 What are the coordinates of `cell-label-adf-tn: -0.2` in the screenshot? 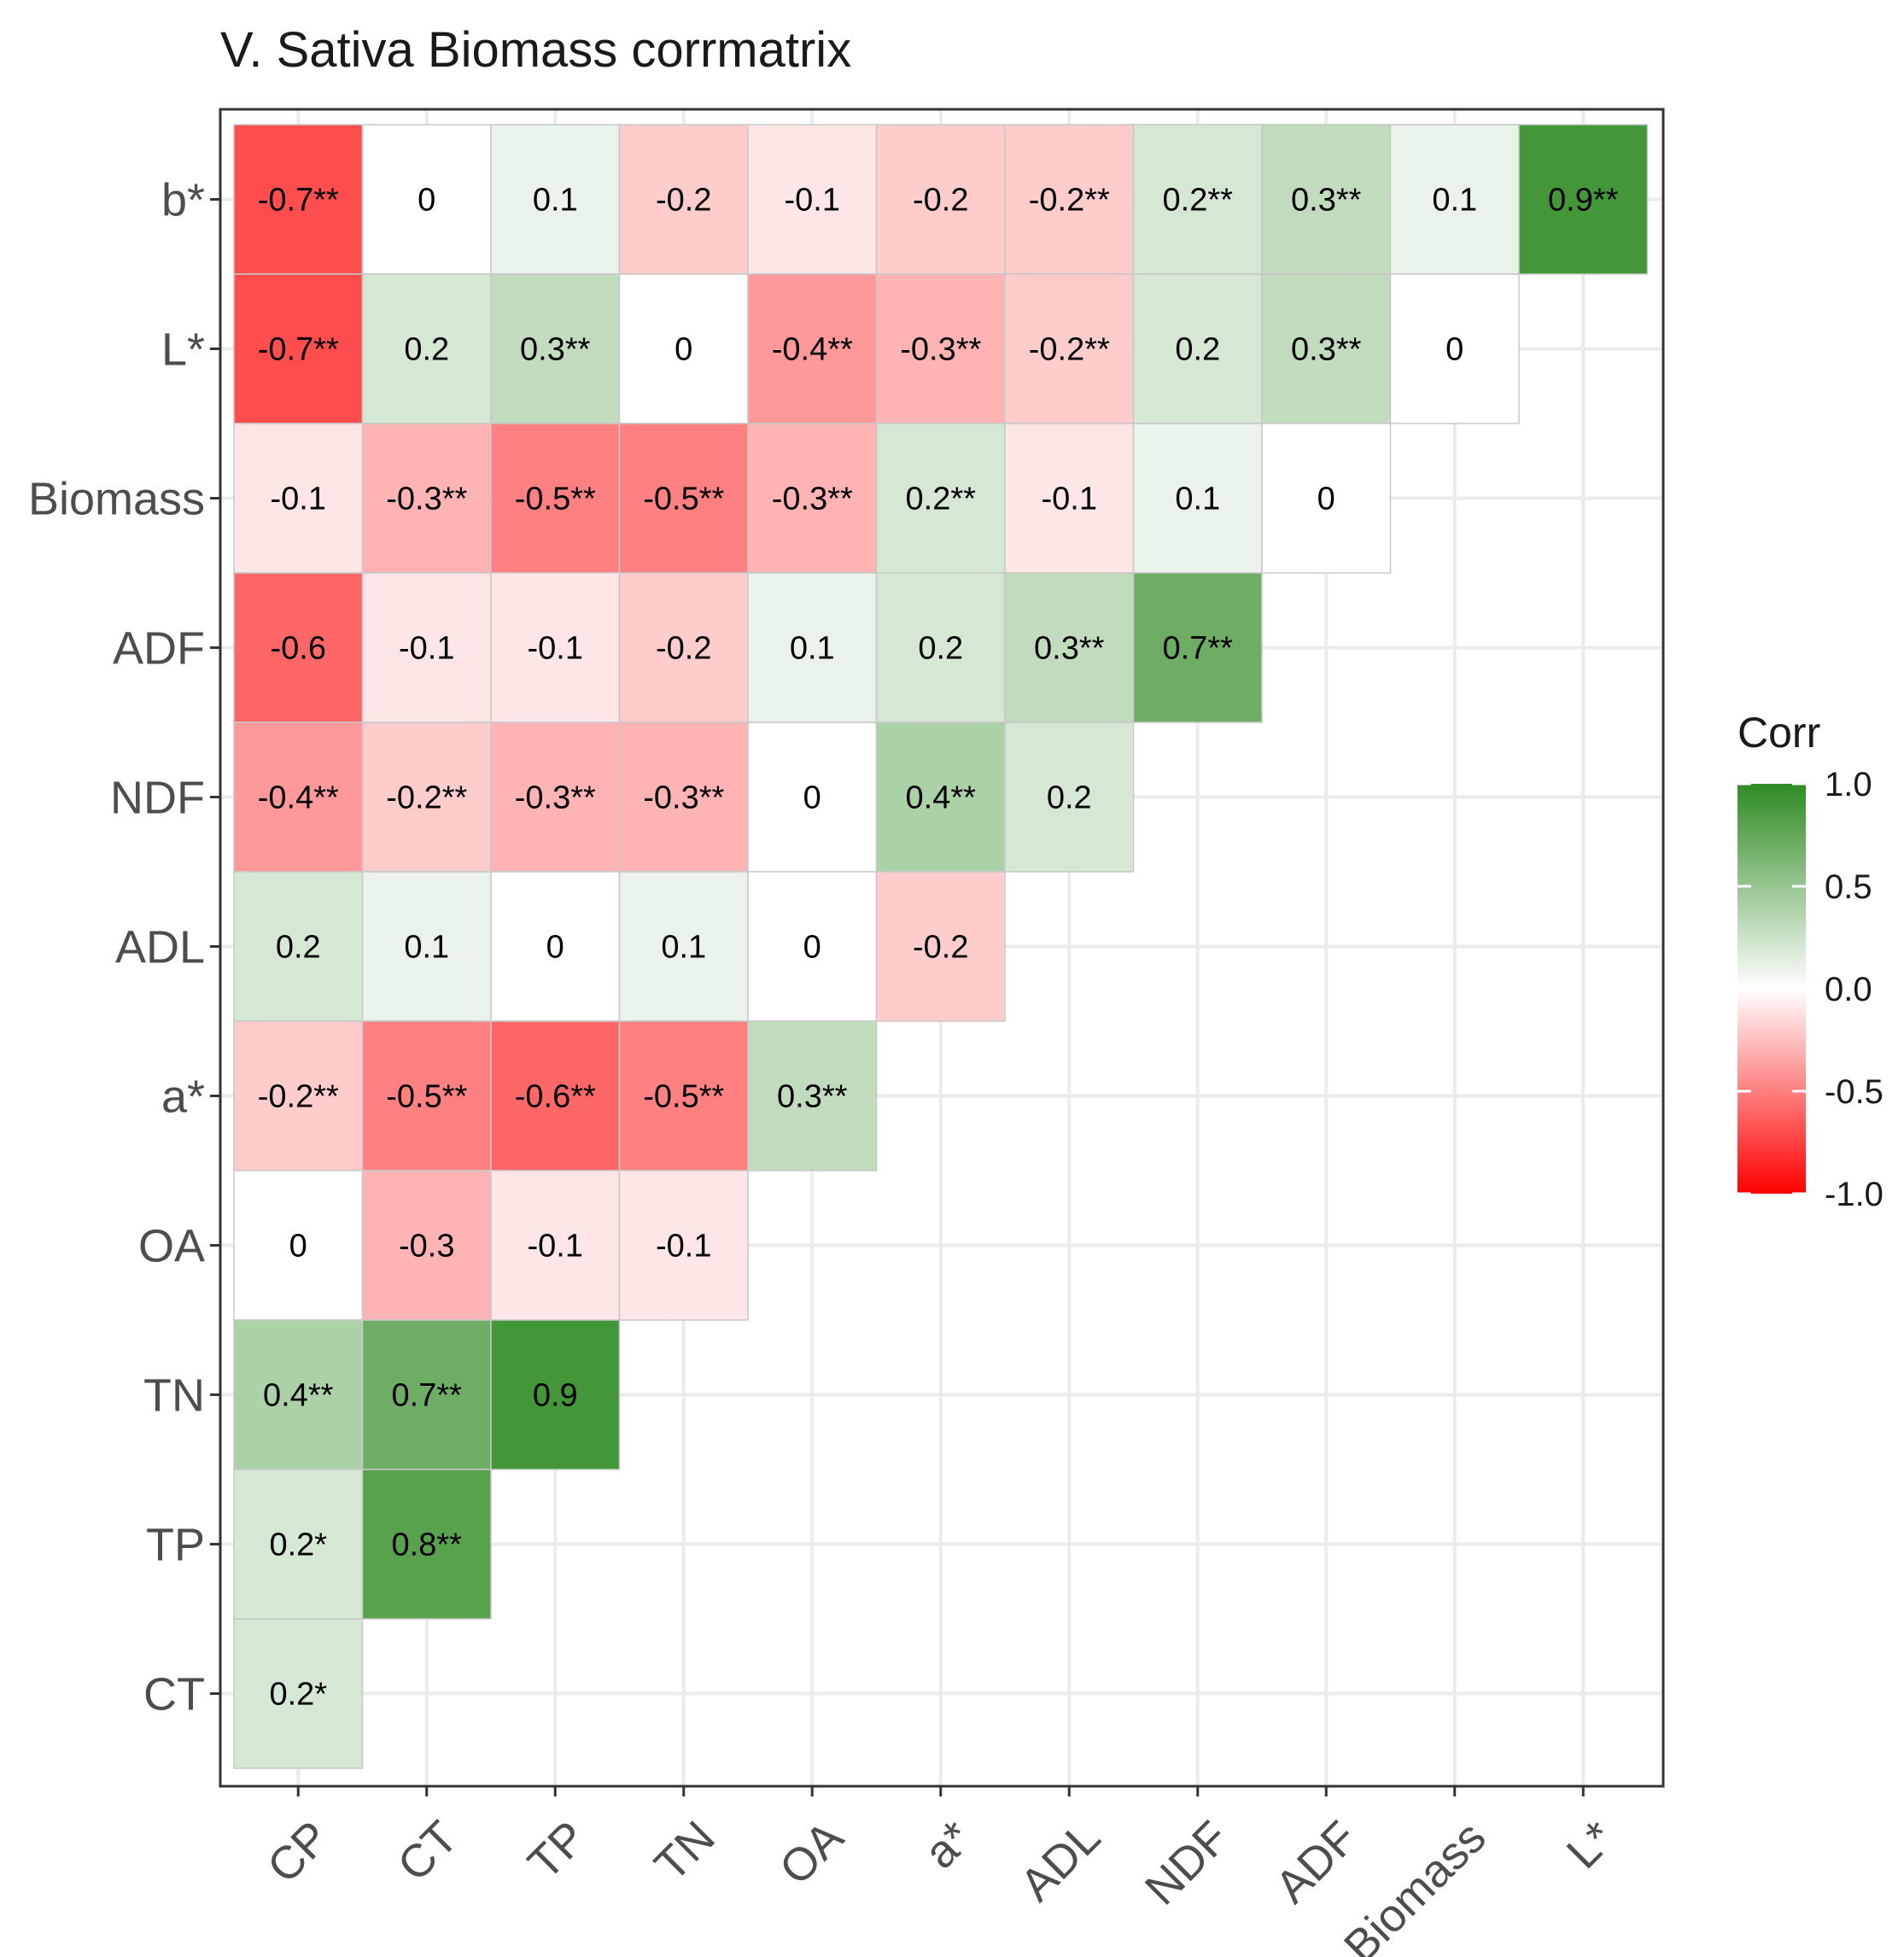 It's located at (683, 649).